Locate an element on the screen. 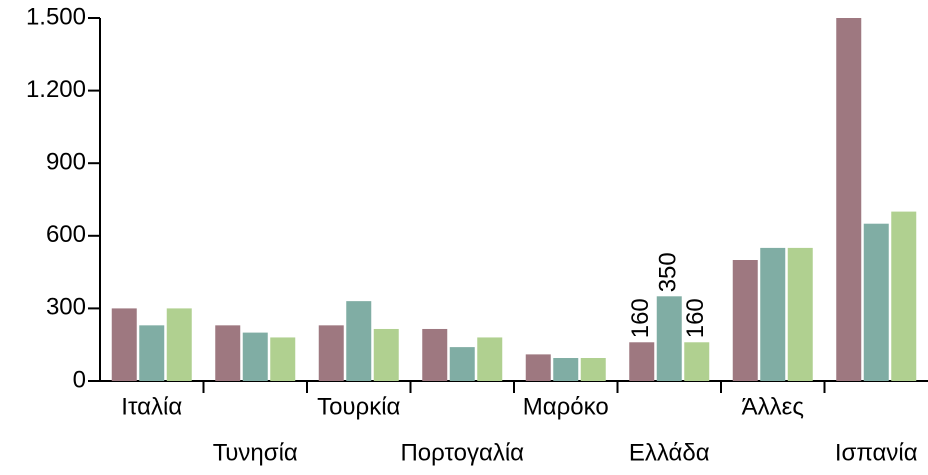  y-tick-label: 600 is located at coordinates (66, 234).